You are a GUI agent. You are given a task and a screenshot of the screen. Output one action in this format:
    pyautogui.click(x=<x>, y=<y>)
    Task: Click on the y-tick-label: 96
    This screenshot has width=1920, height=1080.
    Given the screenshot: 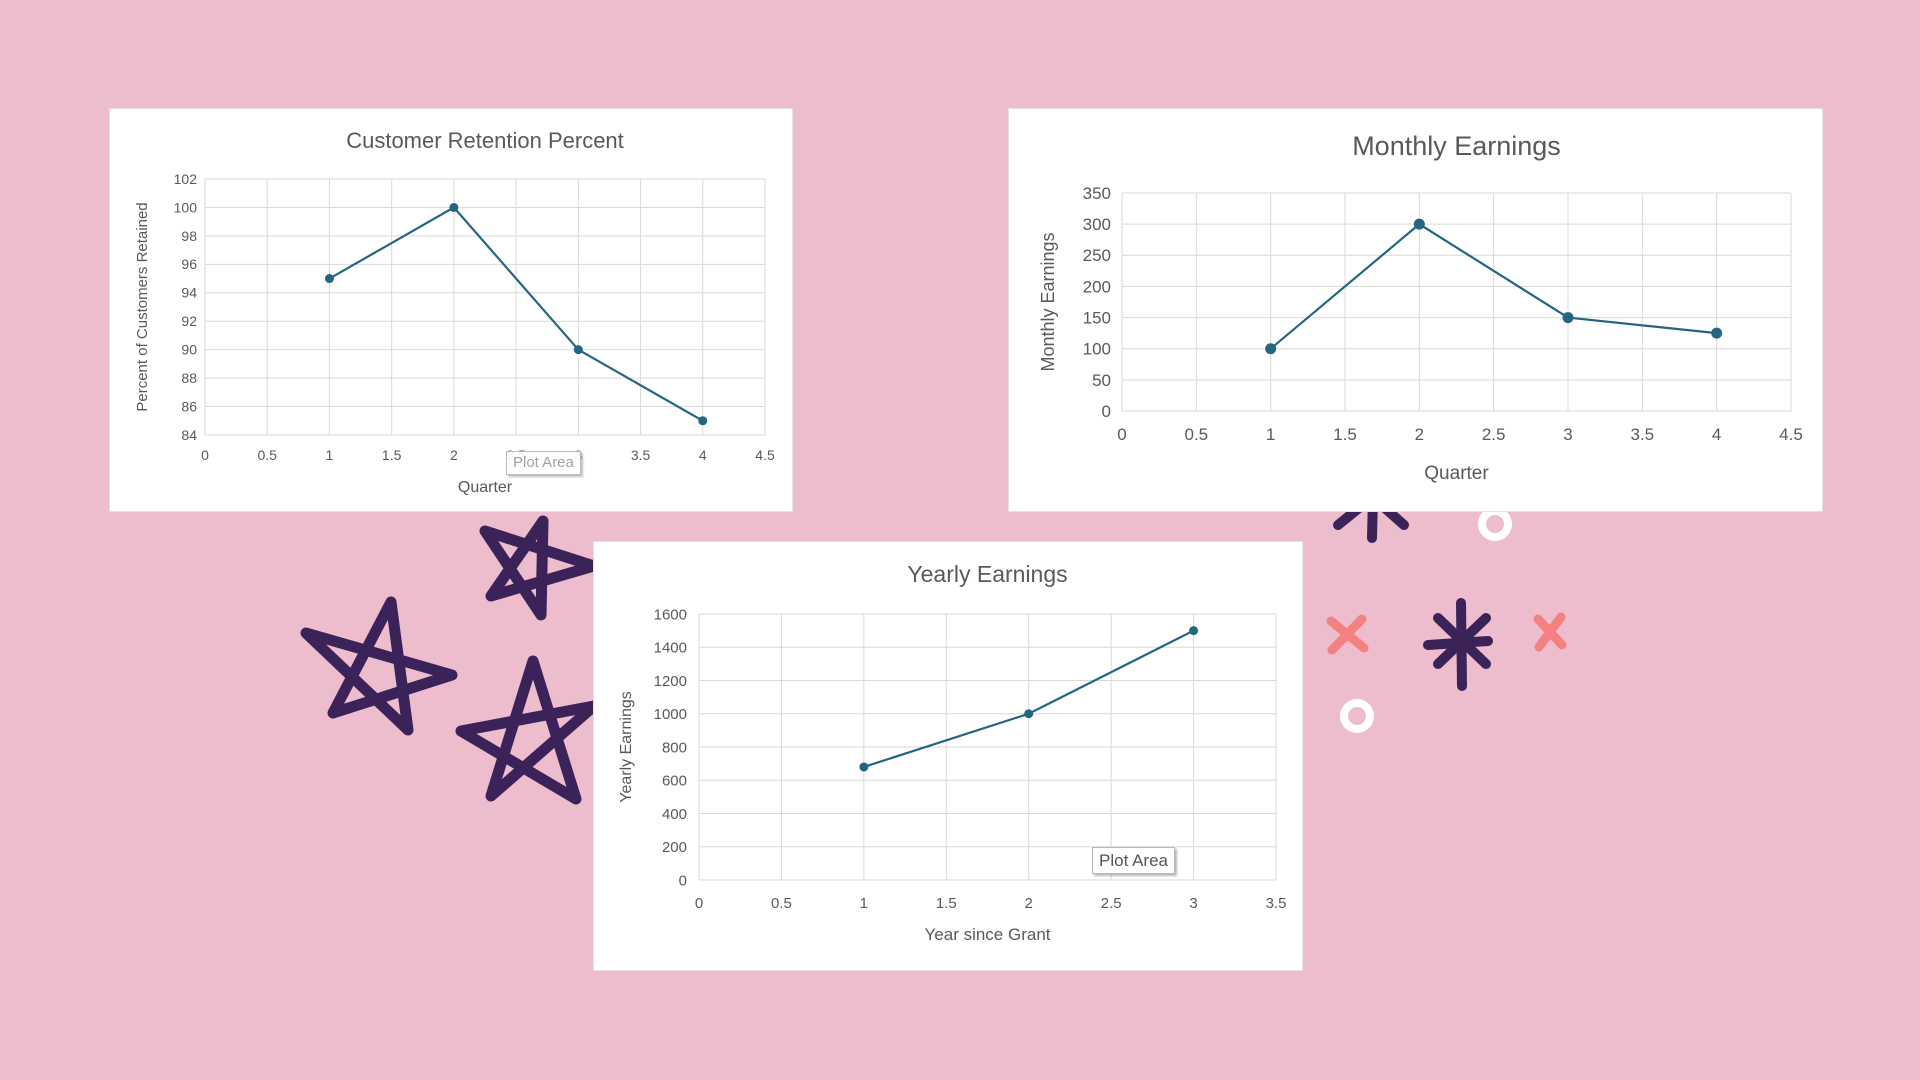 What is the action you would take?
    pyautogui.click(x=189, y=264)
    